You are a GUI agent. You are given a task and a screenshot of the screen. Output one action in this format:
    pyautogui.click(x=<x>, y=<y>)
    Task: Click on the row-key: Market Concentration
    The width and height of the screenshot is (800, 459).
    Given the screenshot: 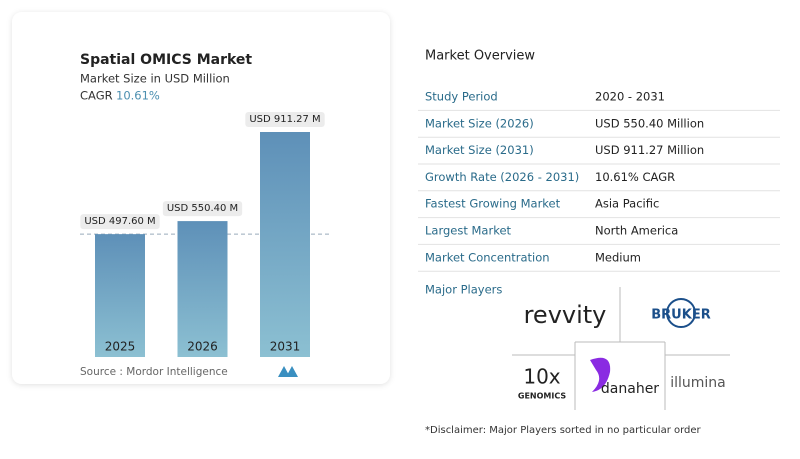 What is the action you would take?
    pyautogui.click(x=487, y=257)
    